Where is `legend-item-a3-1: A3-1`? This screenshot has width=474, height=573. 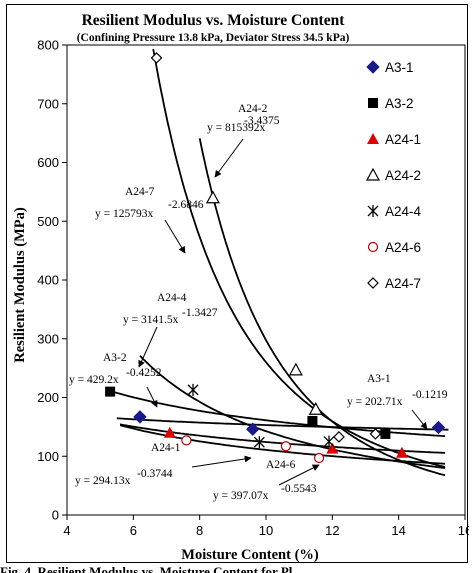
legend-item-a3-1: A3-1 is located at coordinates (390, 67).